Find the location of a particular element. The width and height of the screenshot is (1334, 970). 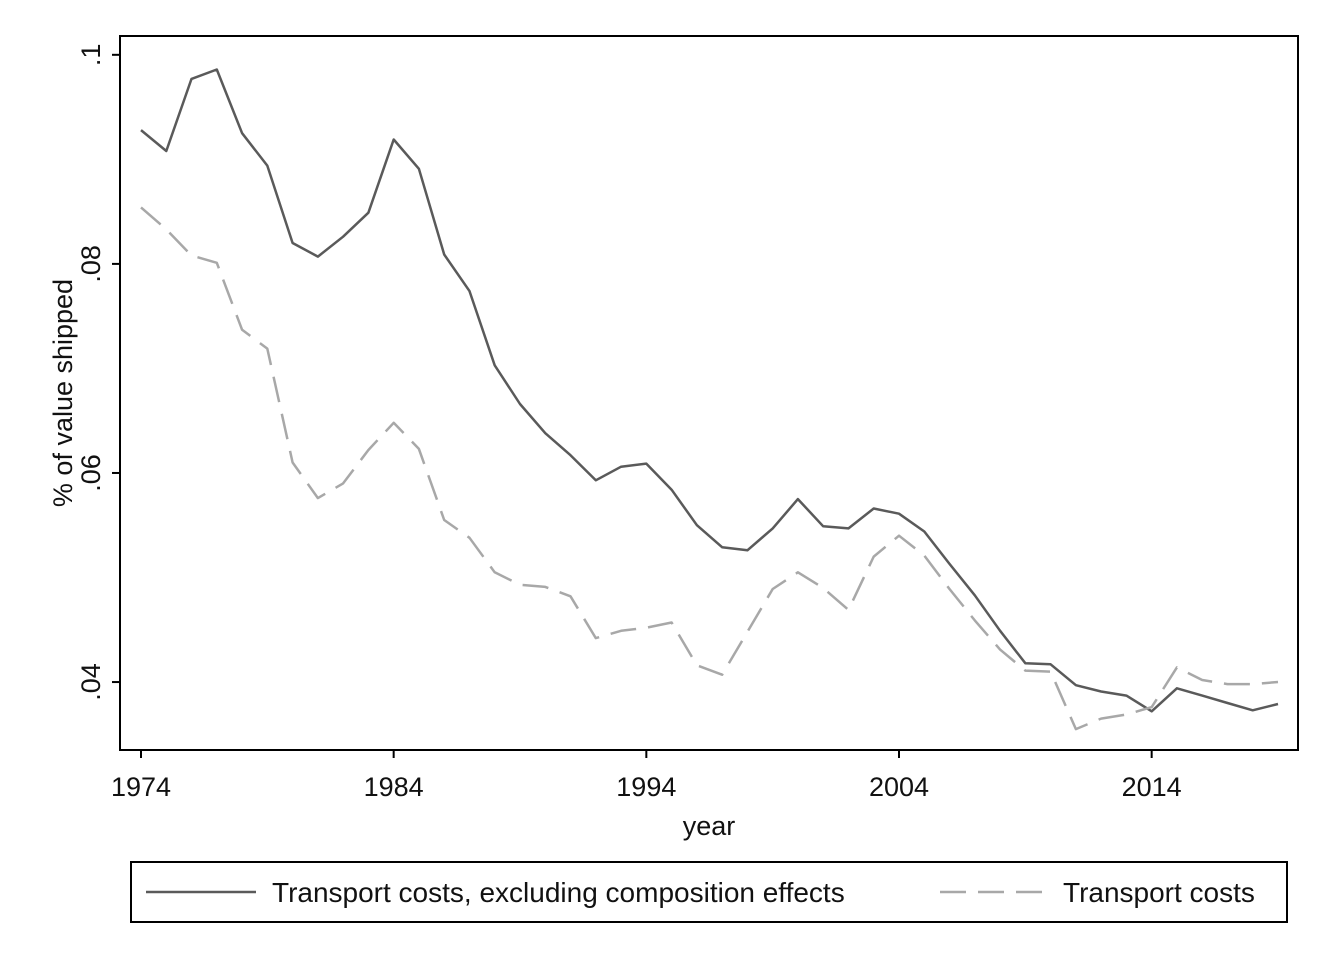

legend-label-transport-costs: Transport costs is located at coordinates (1159, 892).